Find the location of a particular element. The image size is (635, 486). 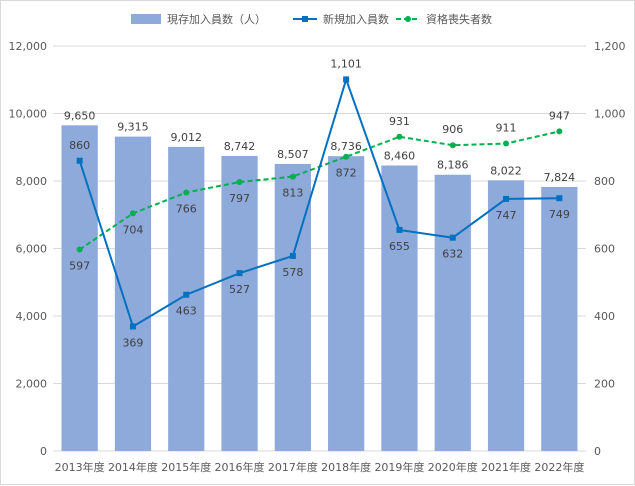

bar-data-label: 9,315 is located at coordinates (133, 127).